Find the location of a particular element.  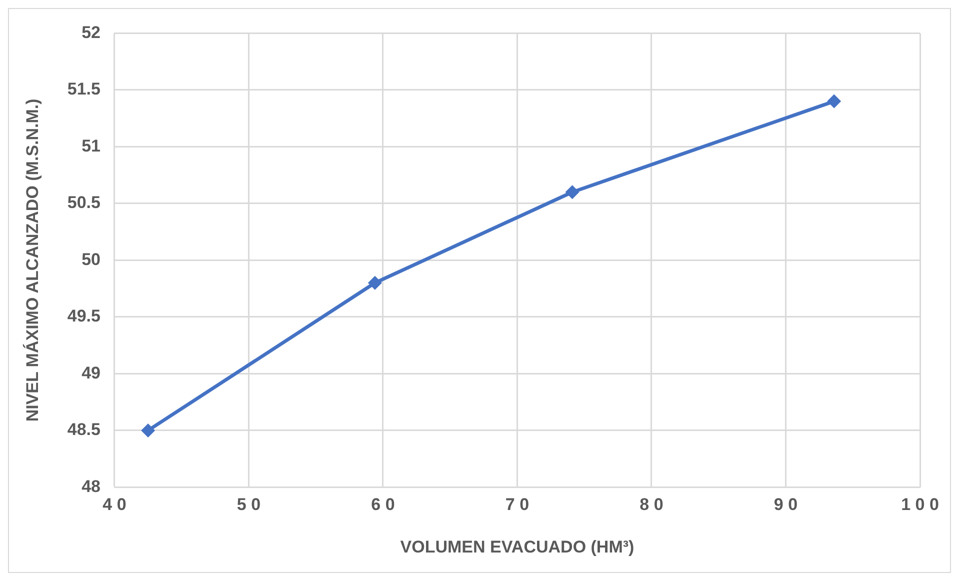

y-tick-label: 49.5 is located at coordinates (83, 316).